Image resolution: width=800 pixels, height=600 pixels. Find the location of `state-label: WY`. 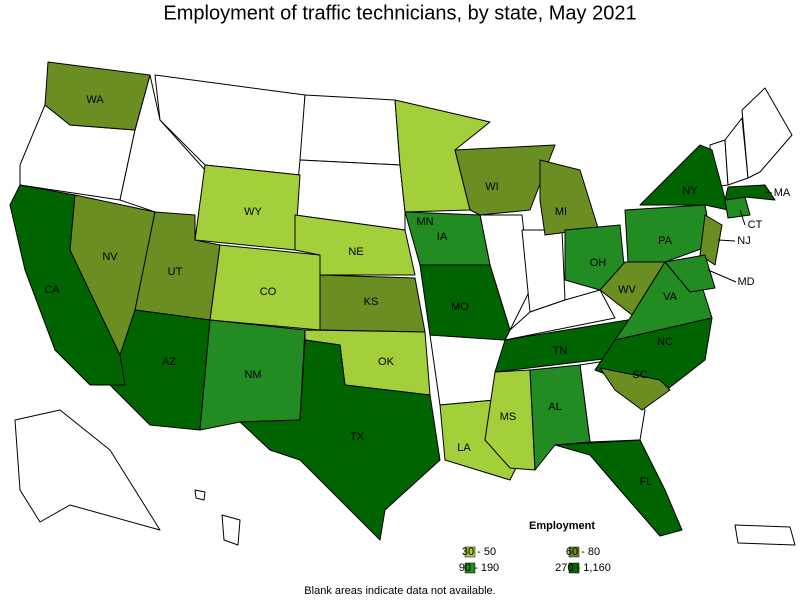

state-label: WY is located at coordinates (253, 212).